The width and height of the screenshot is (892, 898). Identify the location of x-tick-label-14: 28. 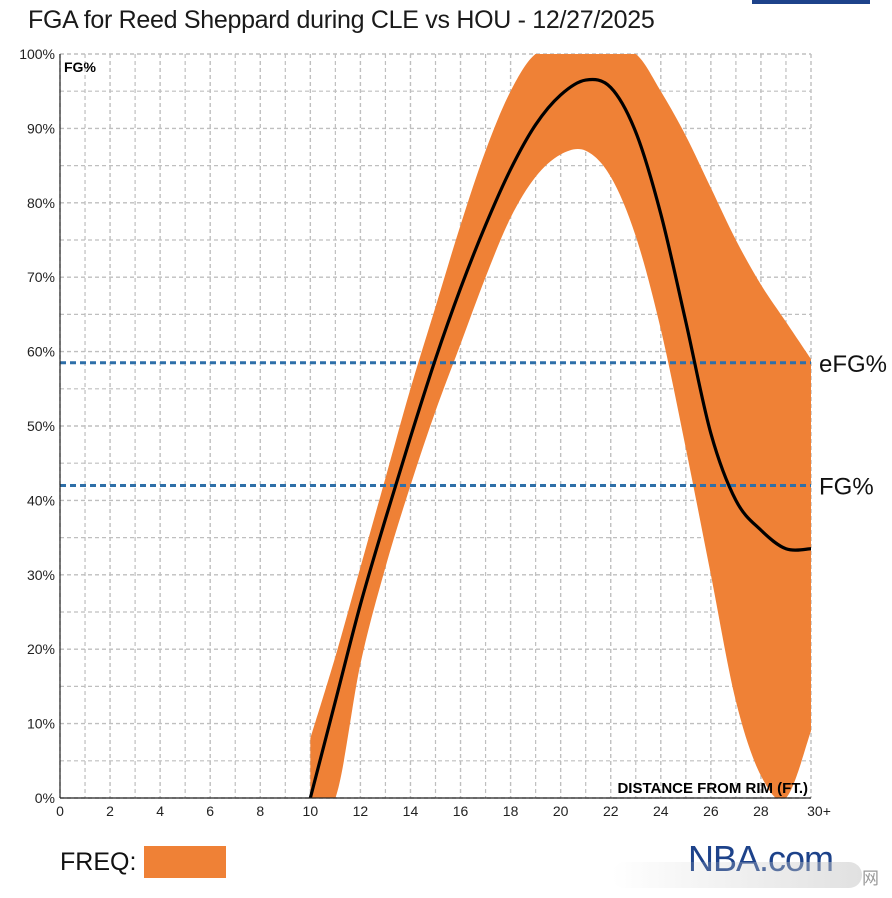
(761, 811).